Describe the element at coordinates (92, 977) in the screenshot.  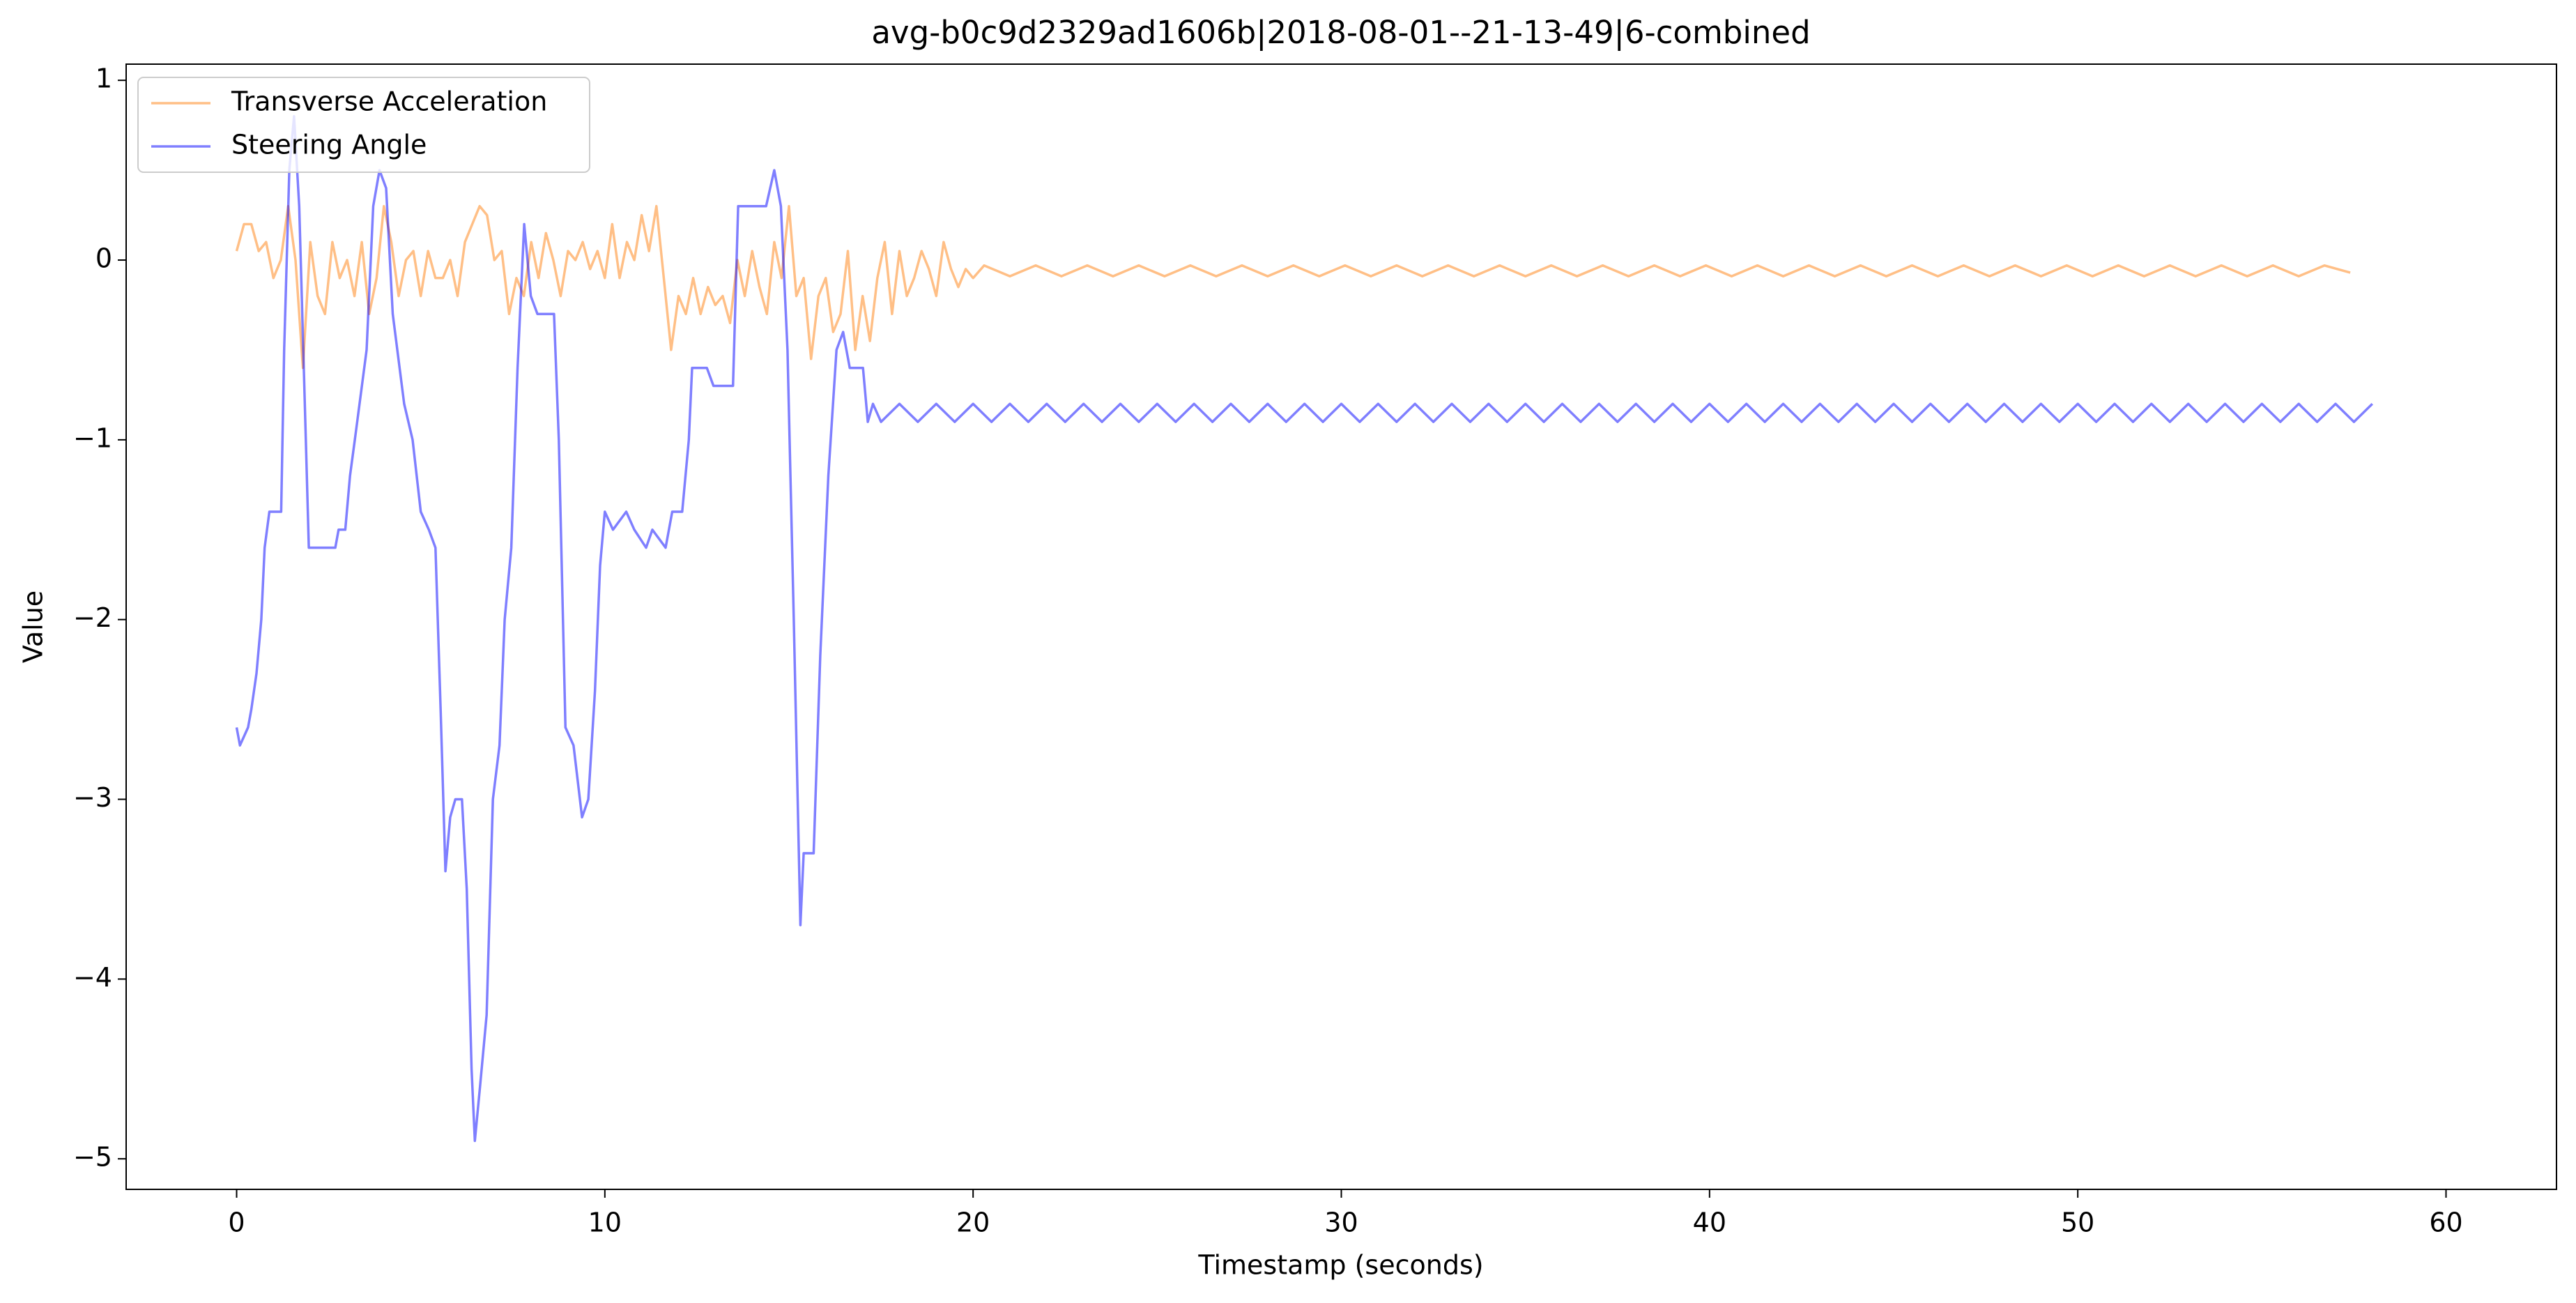
I see `y-tick-label: −4` at that location.